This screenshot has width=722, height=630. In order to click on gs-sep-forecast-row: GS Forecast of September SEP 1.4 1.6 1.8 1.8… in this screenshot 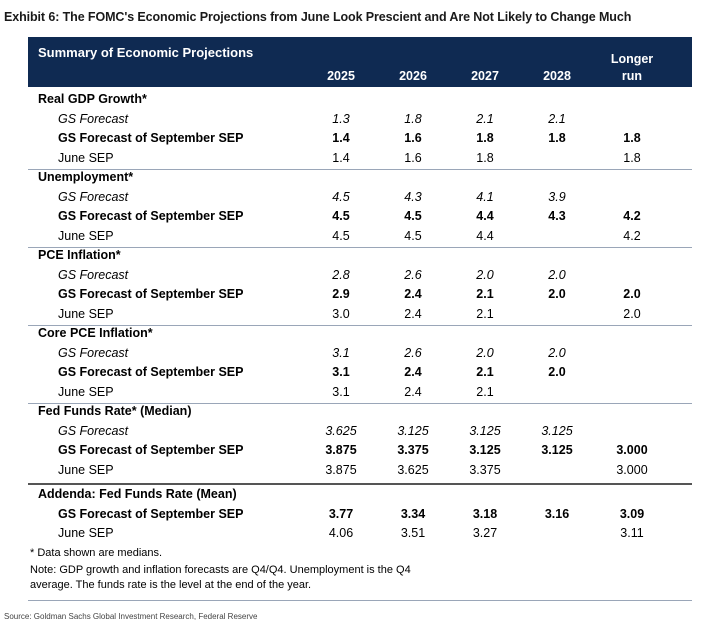, I will do `click(360, 138)`.